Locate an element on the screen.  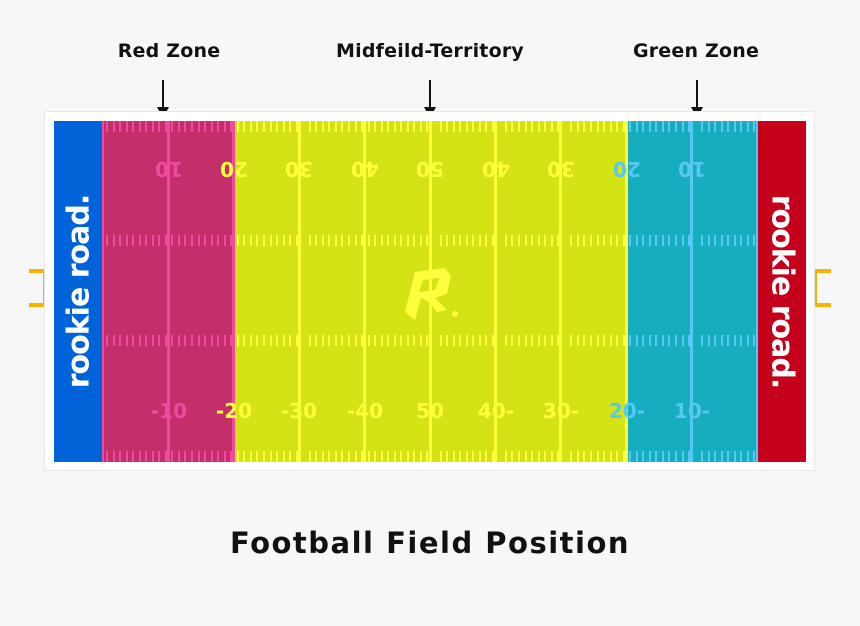
right-end-zone: rookie road. is located at coordinates (781, 291).